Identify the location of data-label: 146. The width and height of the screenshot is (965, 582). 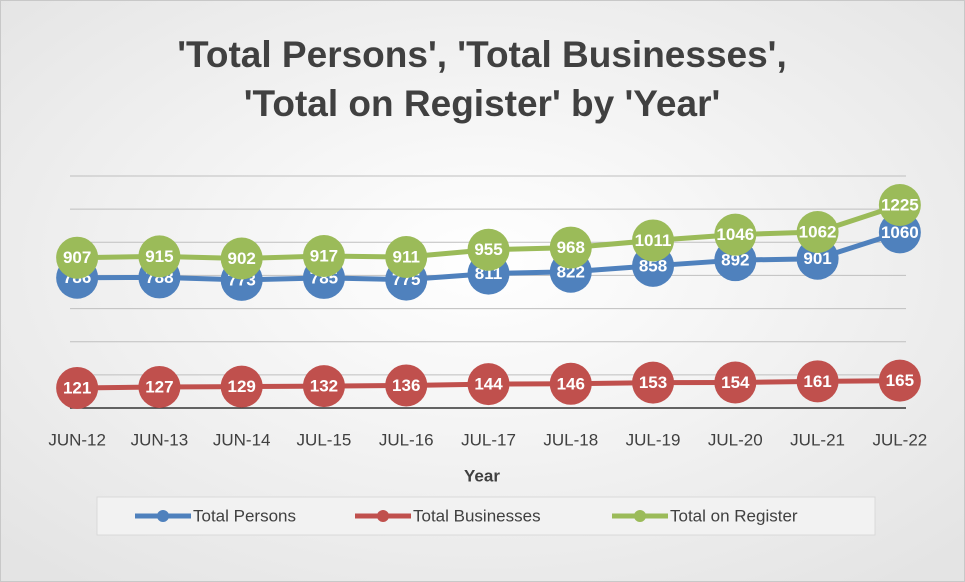
(571, 383).